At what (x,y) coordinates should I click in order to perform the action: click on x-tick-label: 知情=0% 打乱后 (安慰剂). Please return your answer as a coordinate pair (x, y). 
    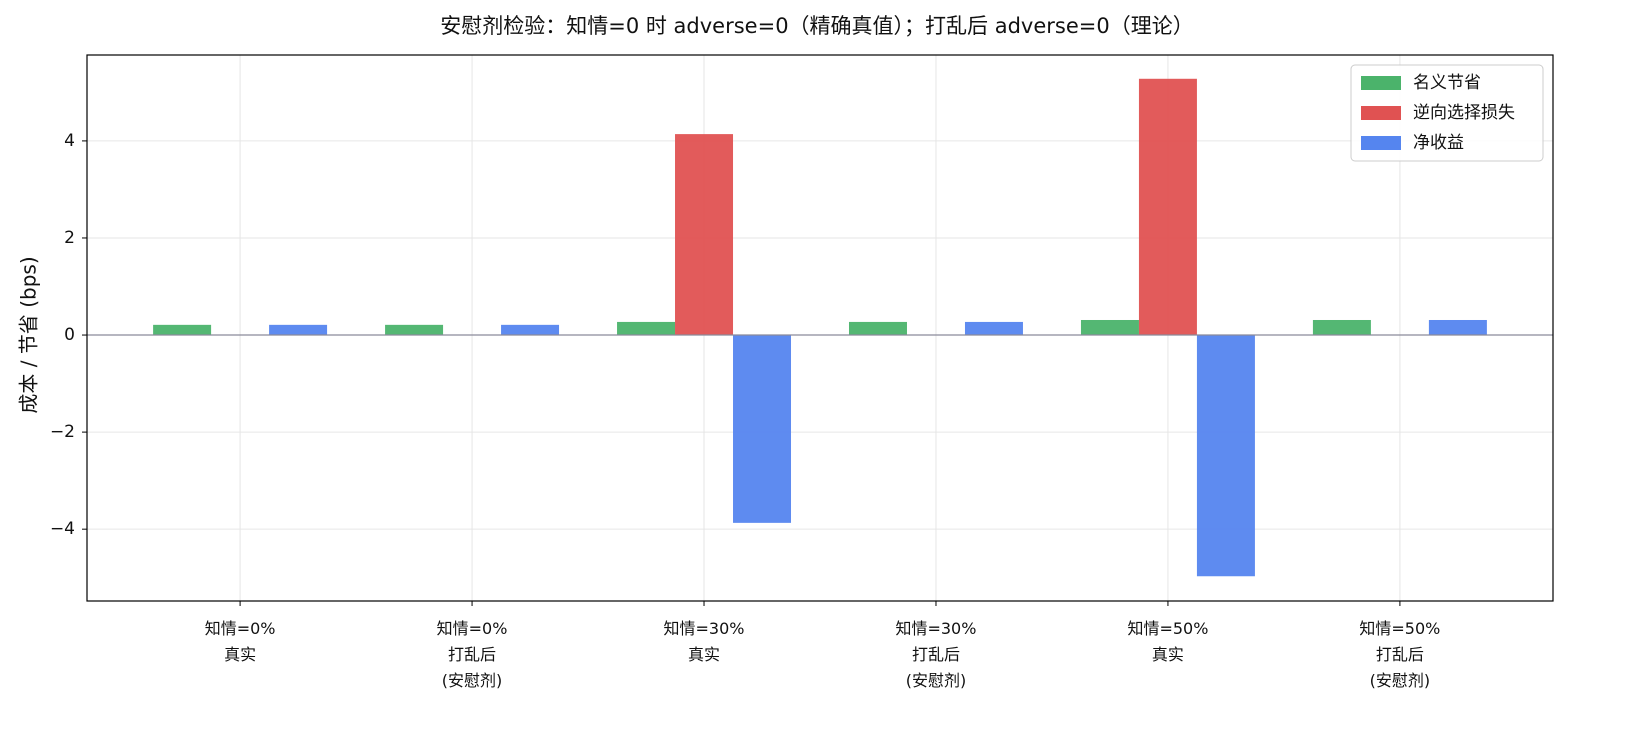
    Looking at the image, I should click on (472, 654).